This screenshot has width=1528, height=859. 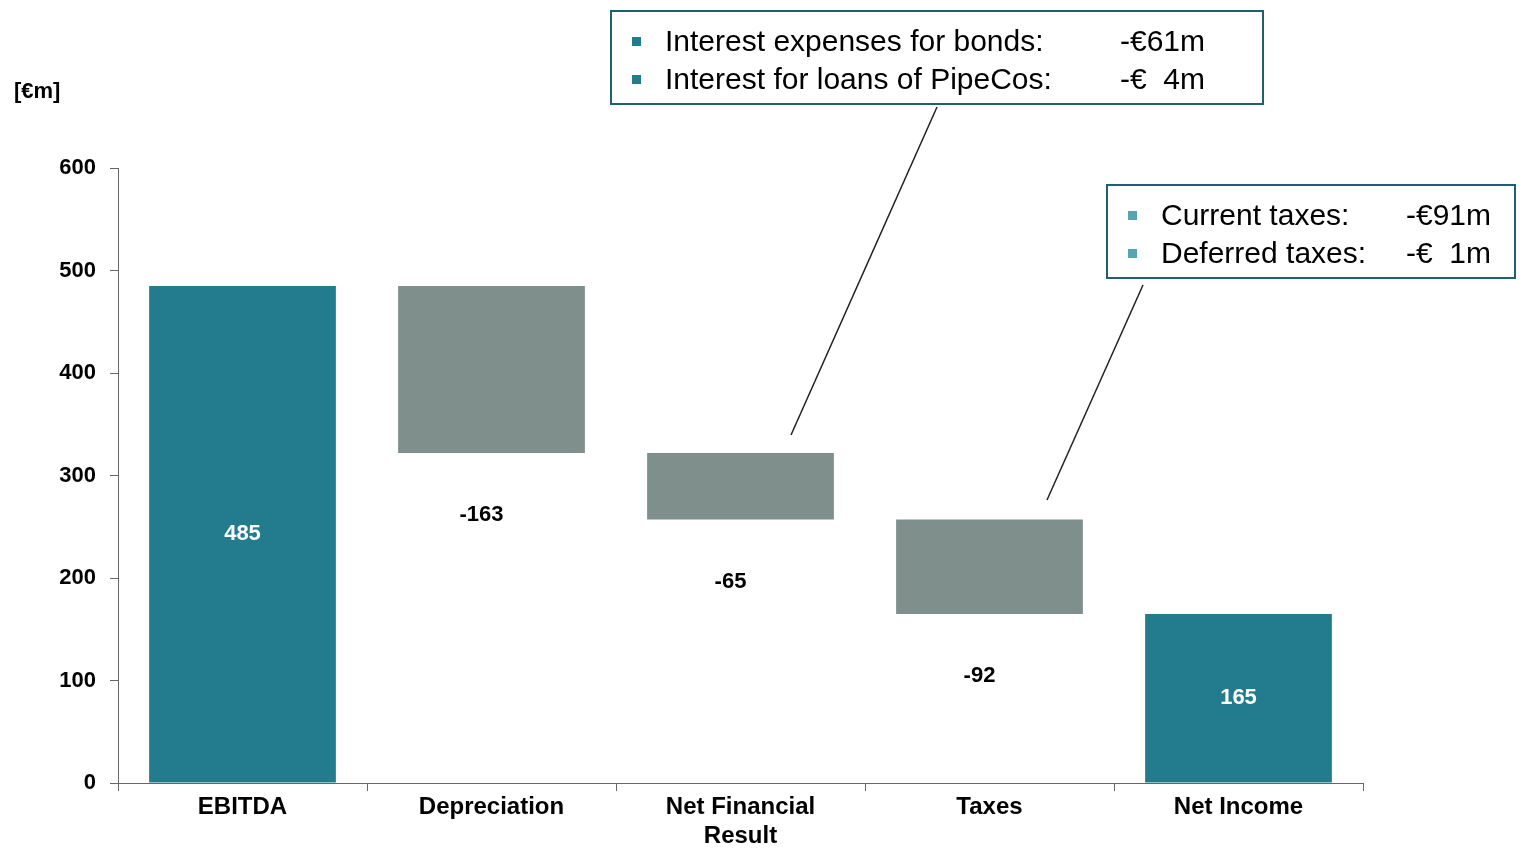 I want to click on text: -€91m, so click(x=1449, y=215).